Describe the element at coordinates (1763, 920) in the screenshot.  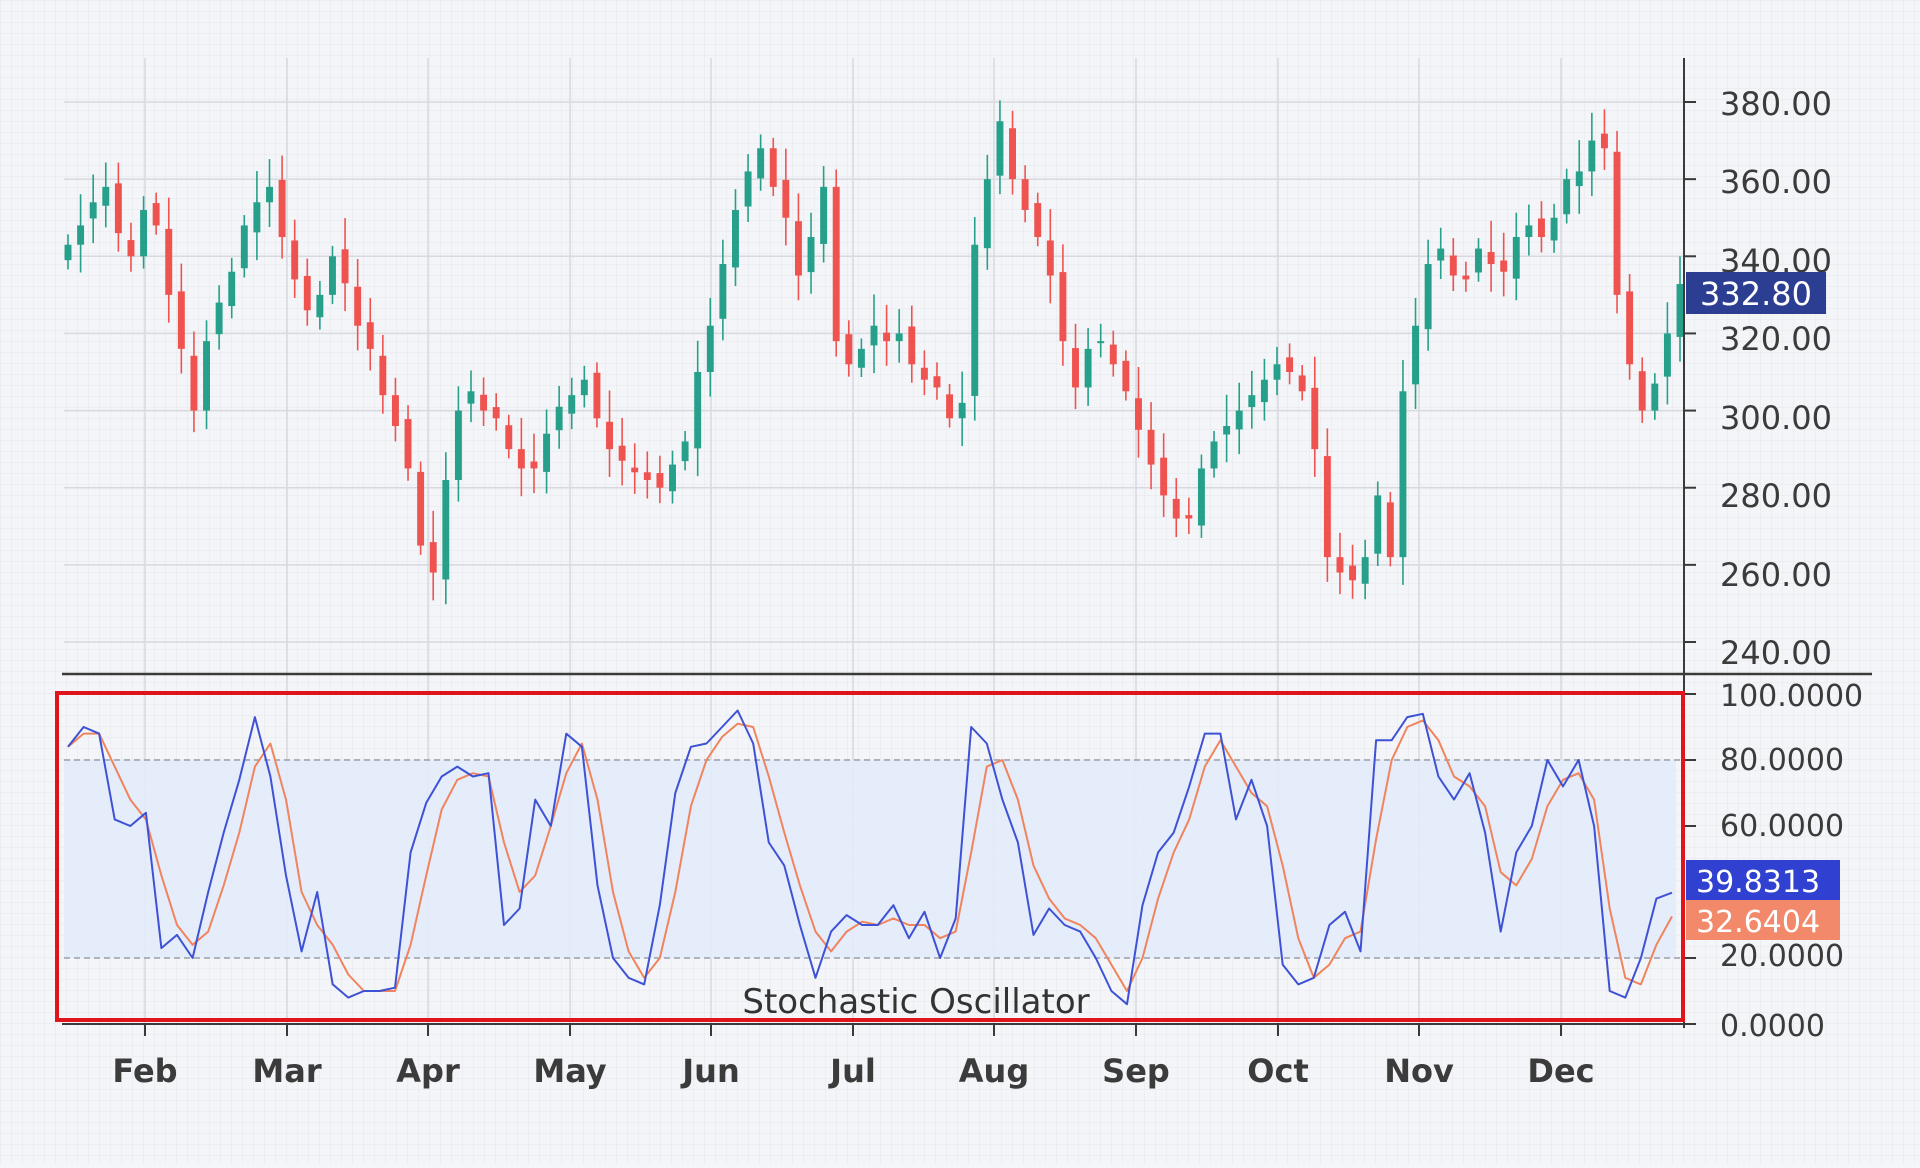
I see `d-value-badge: 32.6404` at that location.